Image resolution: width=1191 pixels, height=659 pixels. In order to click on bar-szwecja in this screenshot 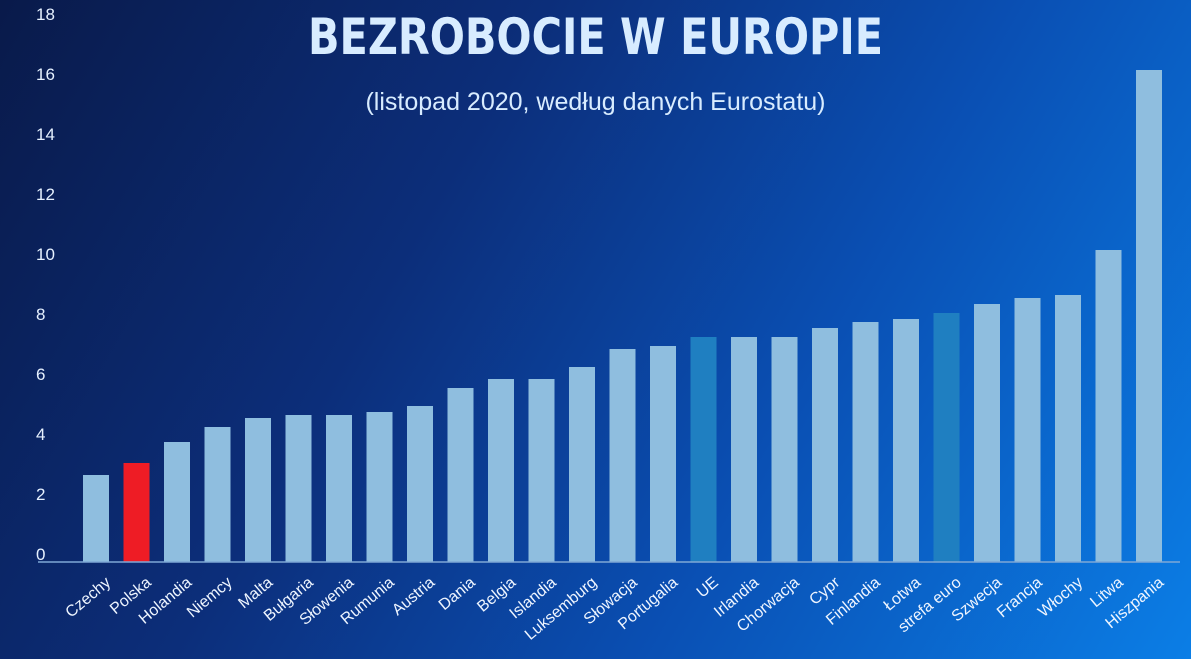, I will do `click(987, 433)`.